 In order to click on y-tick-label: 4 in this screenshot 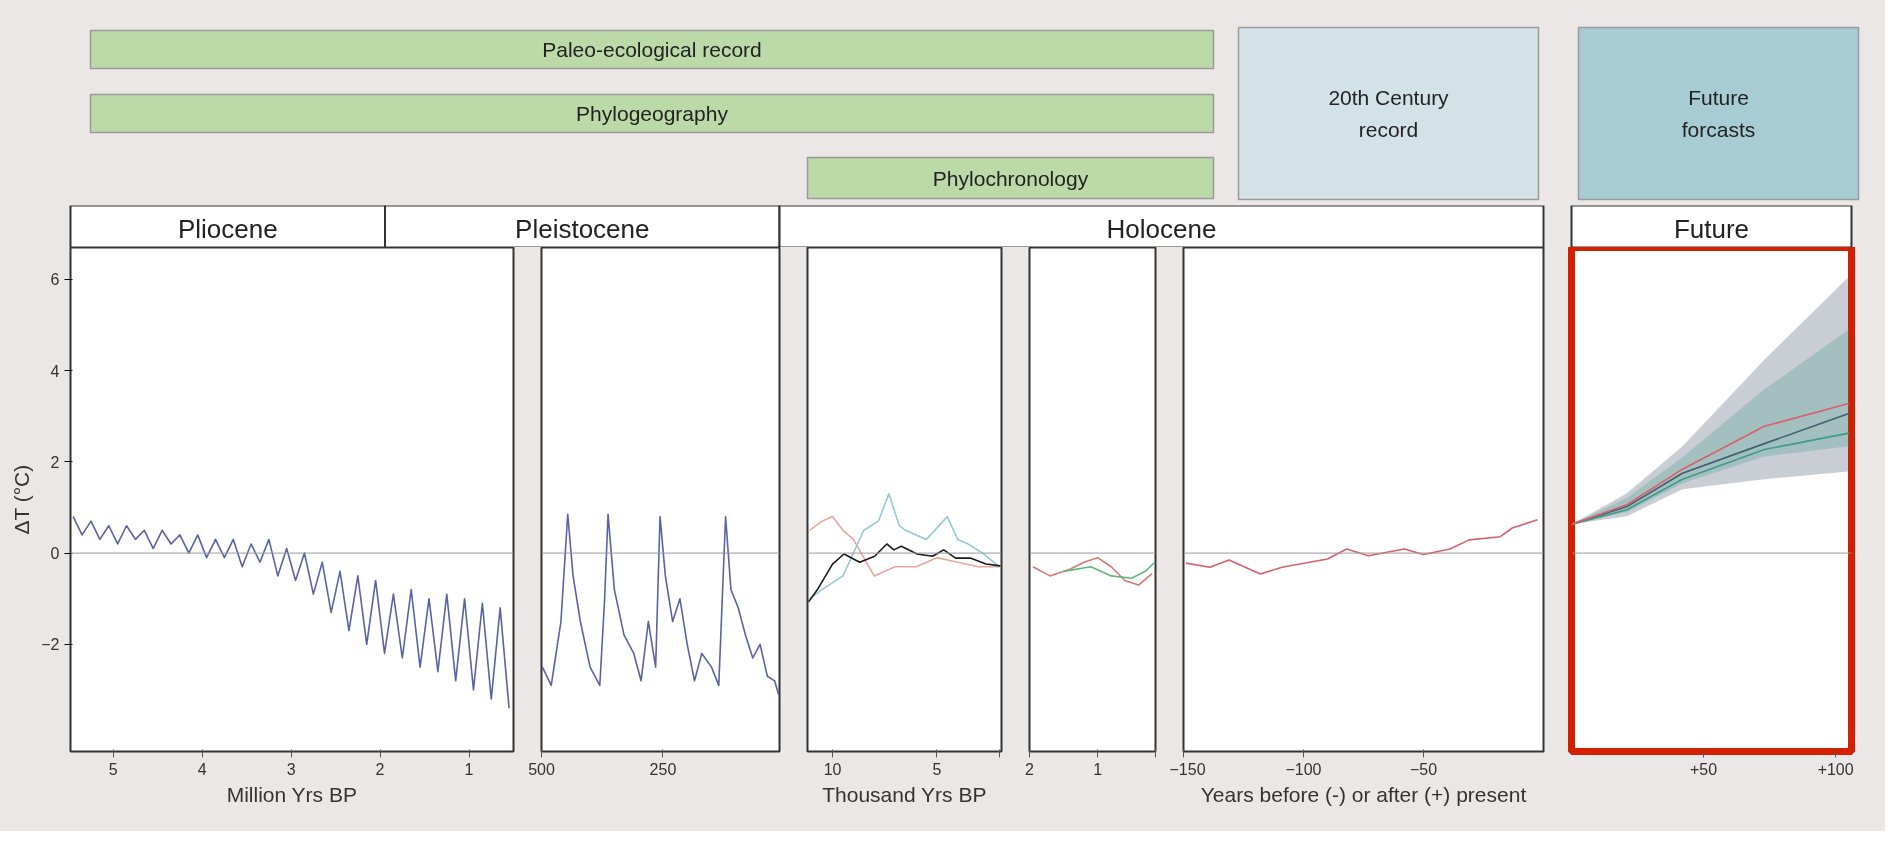, I will do `click(55, 371)`.